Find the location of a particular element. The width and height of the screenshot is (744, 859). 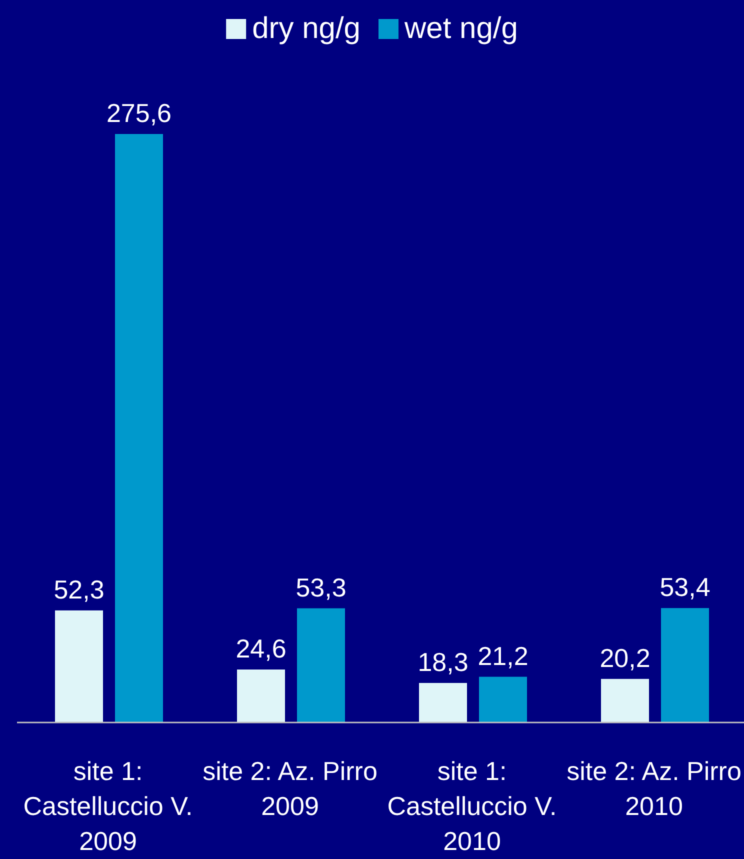

data-label: 53,4 is located at coordinates (685, 587).